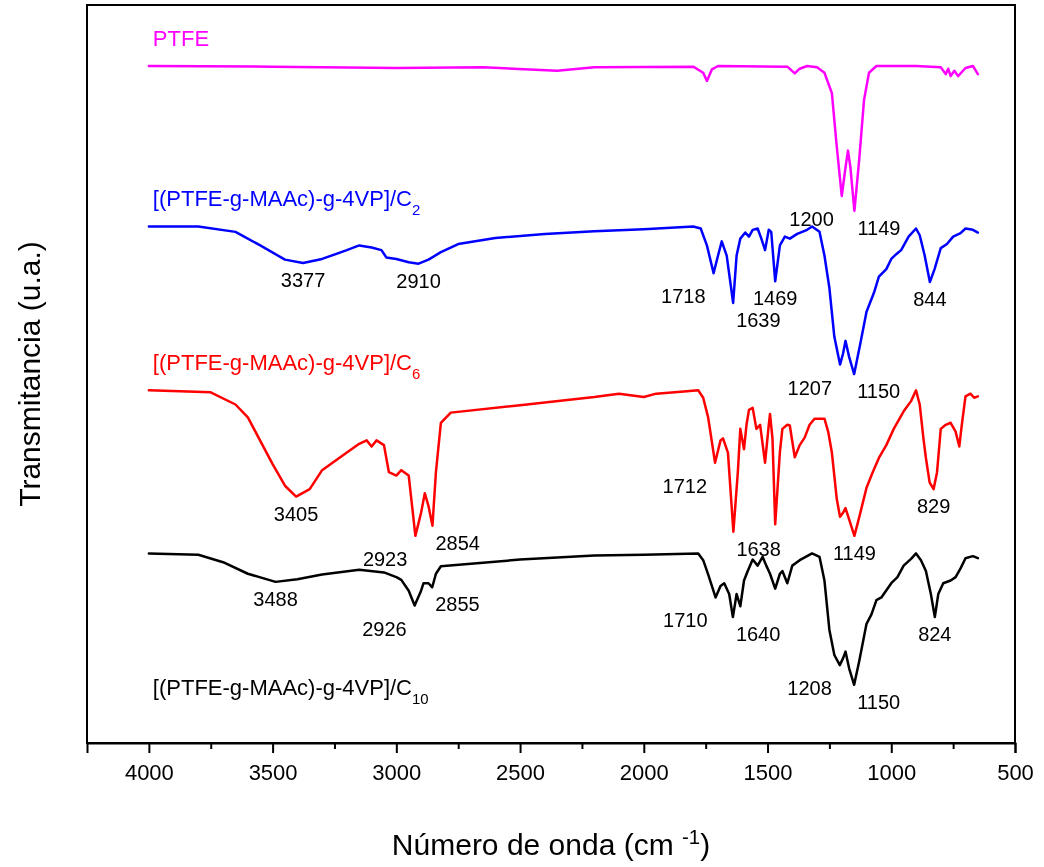  I want to click on annotation: 1639, so click(758, 319).